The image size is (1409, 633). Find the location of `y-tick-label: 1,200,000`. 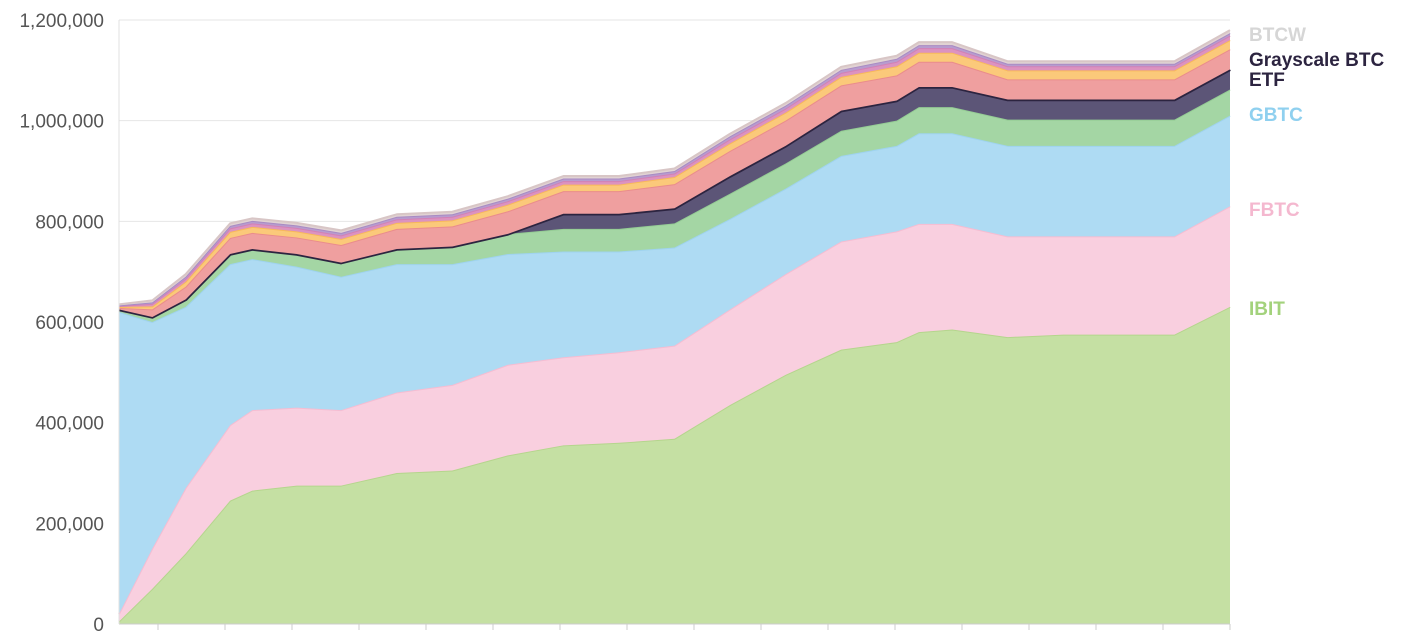

y-tick-label: 1,200,000 is located at coordinates (61, 21).